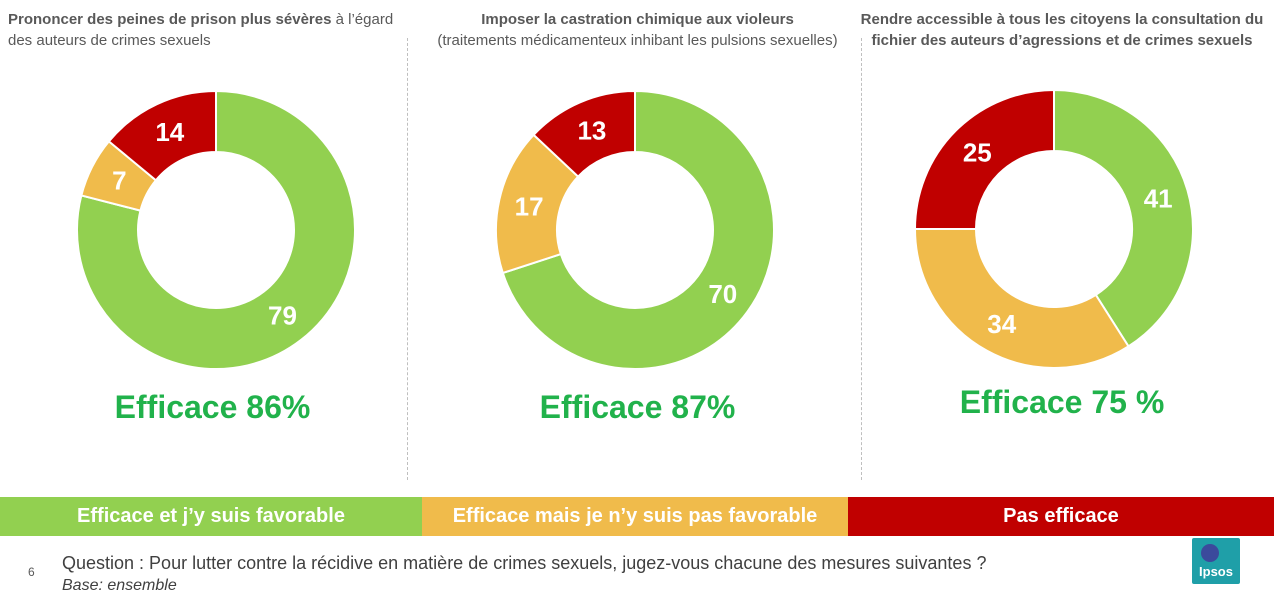 The image size is (1274, 603). I want to click on slice-value-label: 13, so click(591, 130).